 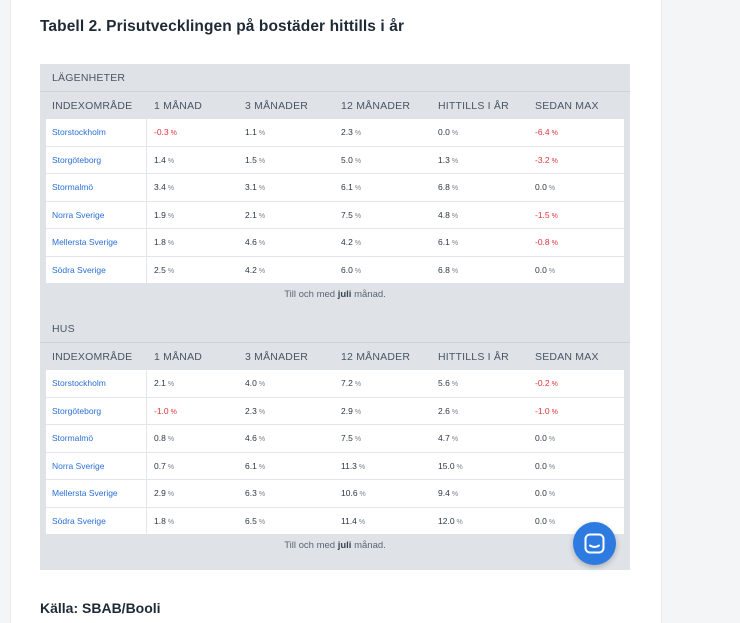 I want to click on value-cell: 4.6%, so click(x=255, y=438).